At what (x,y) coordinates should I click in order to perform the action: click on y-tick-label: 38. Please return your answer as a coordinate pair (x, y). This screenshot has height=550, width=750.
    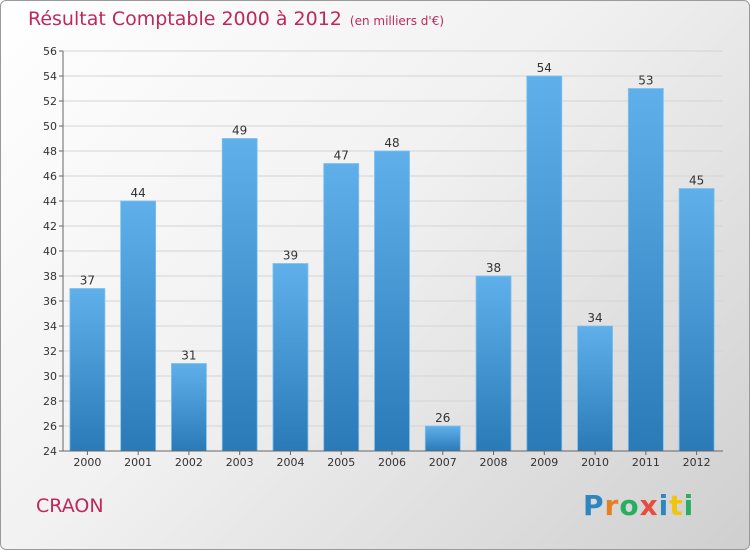
    Looking at the image, I should click on (50, 276).